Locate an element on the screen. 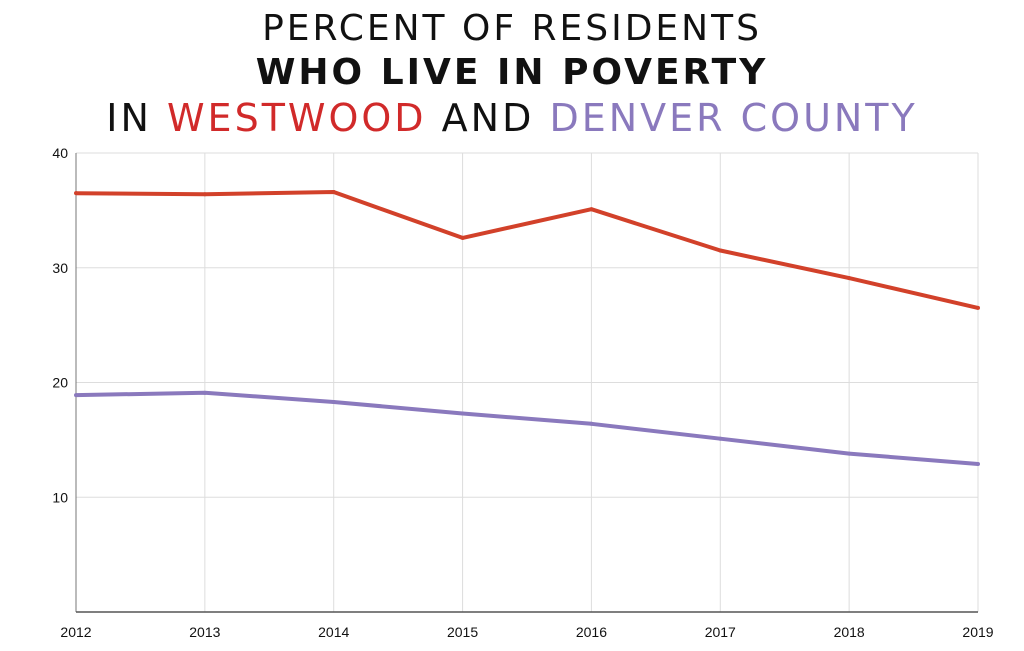  y-tick-label-20: 20 is located at coordinates (60, 383).